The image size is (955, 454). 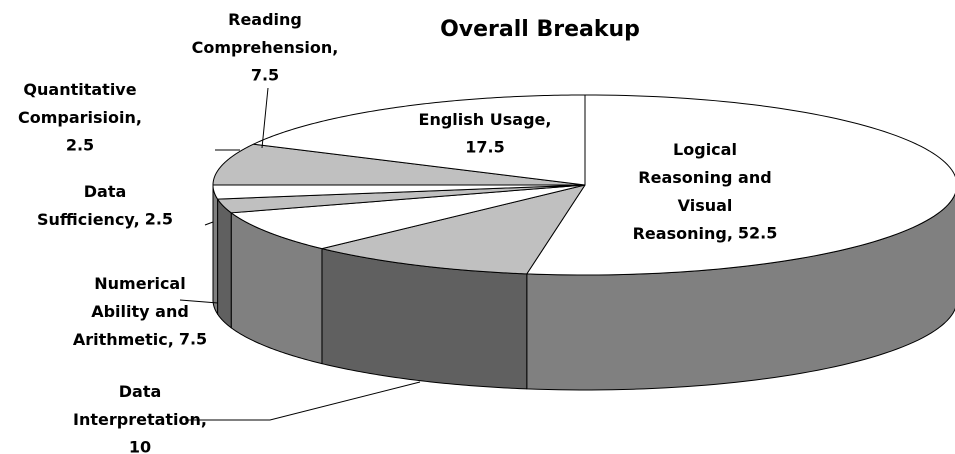 I want to click on slice-label: Reading Comprehension,, so click(x=265, y=33).